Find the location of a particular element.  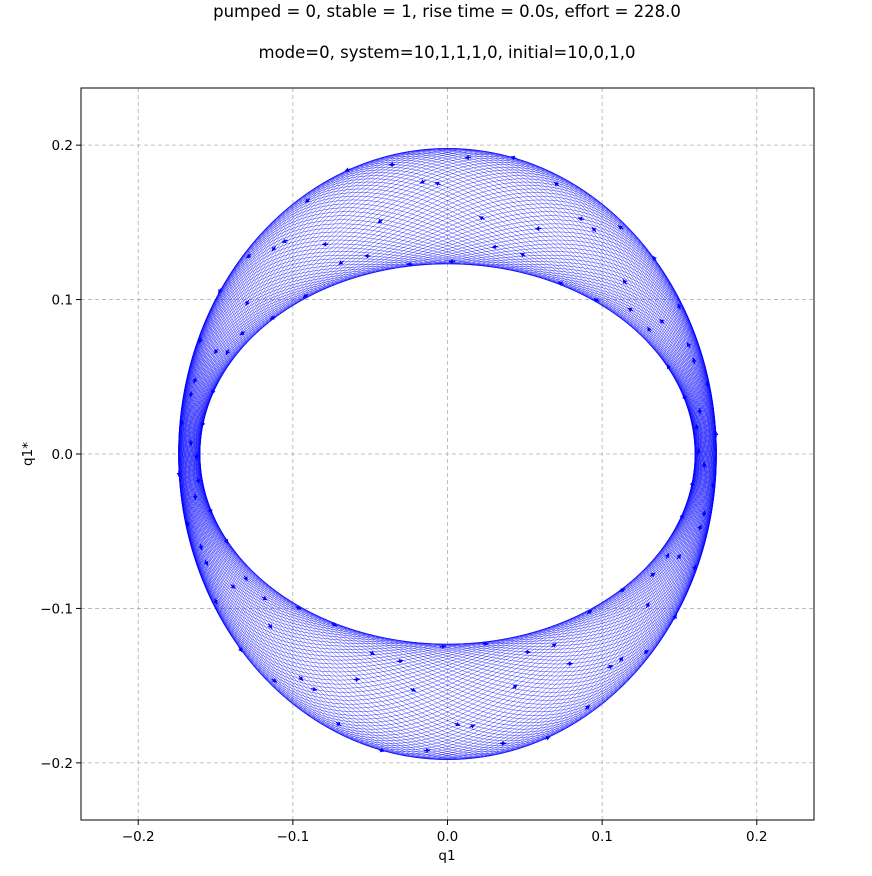

y-tick-label: −0.1 is located at coordinates (56, 609).